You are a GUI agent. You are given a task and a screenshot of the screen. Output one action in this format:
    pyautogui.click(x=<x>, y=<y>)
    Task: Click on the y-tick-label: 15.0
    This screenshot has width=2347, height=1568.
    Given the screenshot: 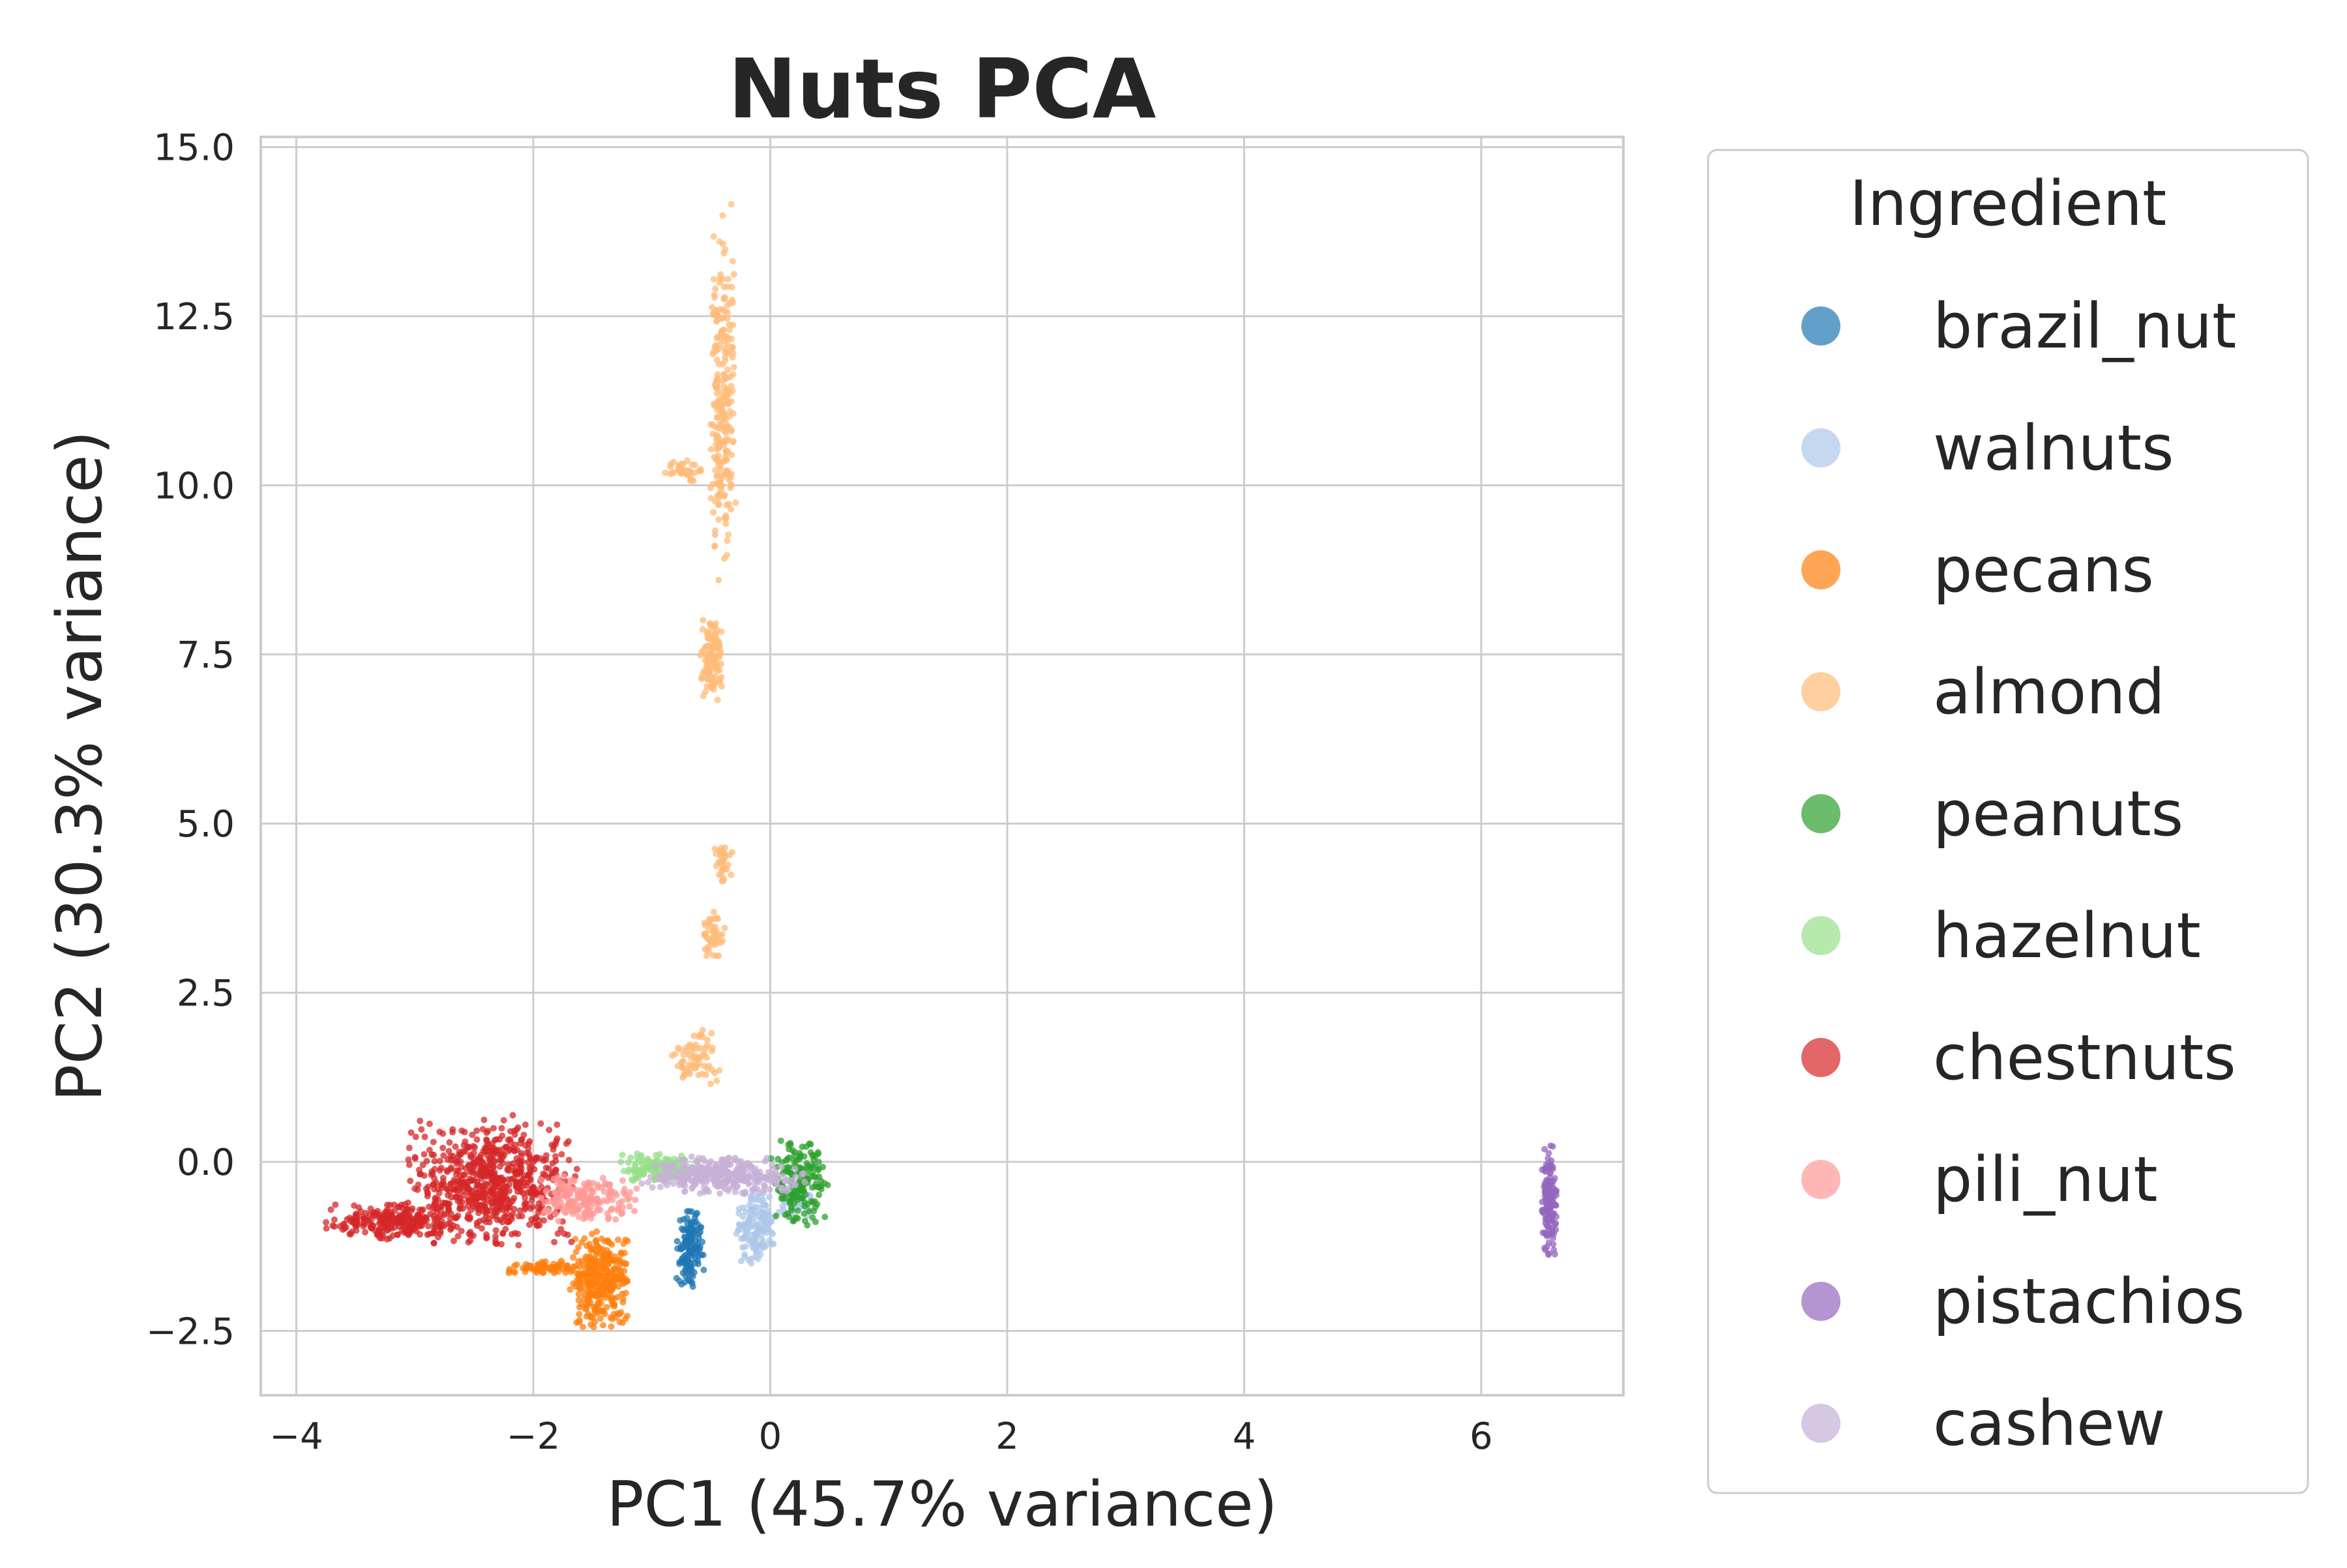 What is the action you would take?
    pyautogui.click(x=194, y=149)
    